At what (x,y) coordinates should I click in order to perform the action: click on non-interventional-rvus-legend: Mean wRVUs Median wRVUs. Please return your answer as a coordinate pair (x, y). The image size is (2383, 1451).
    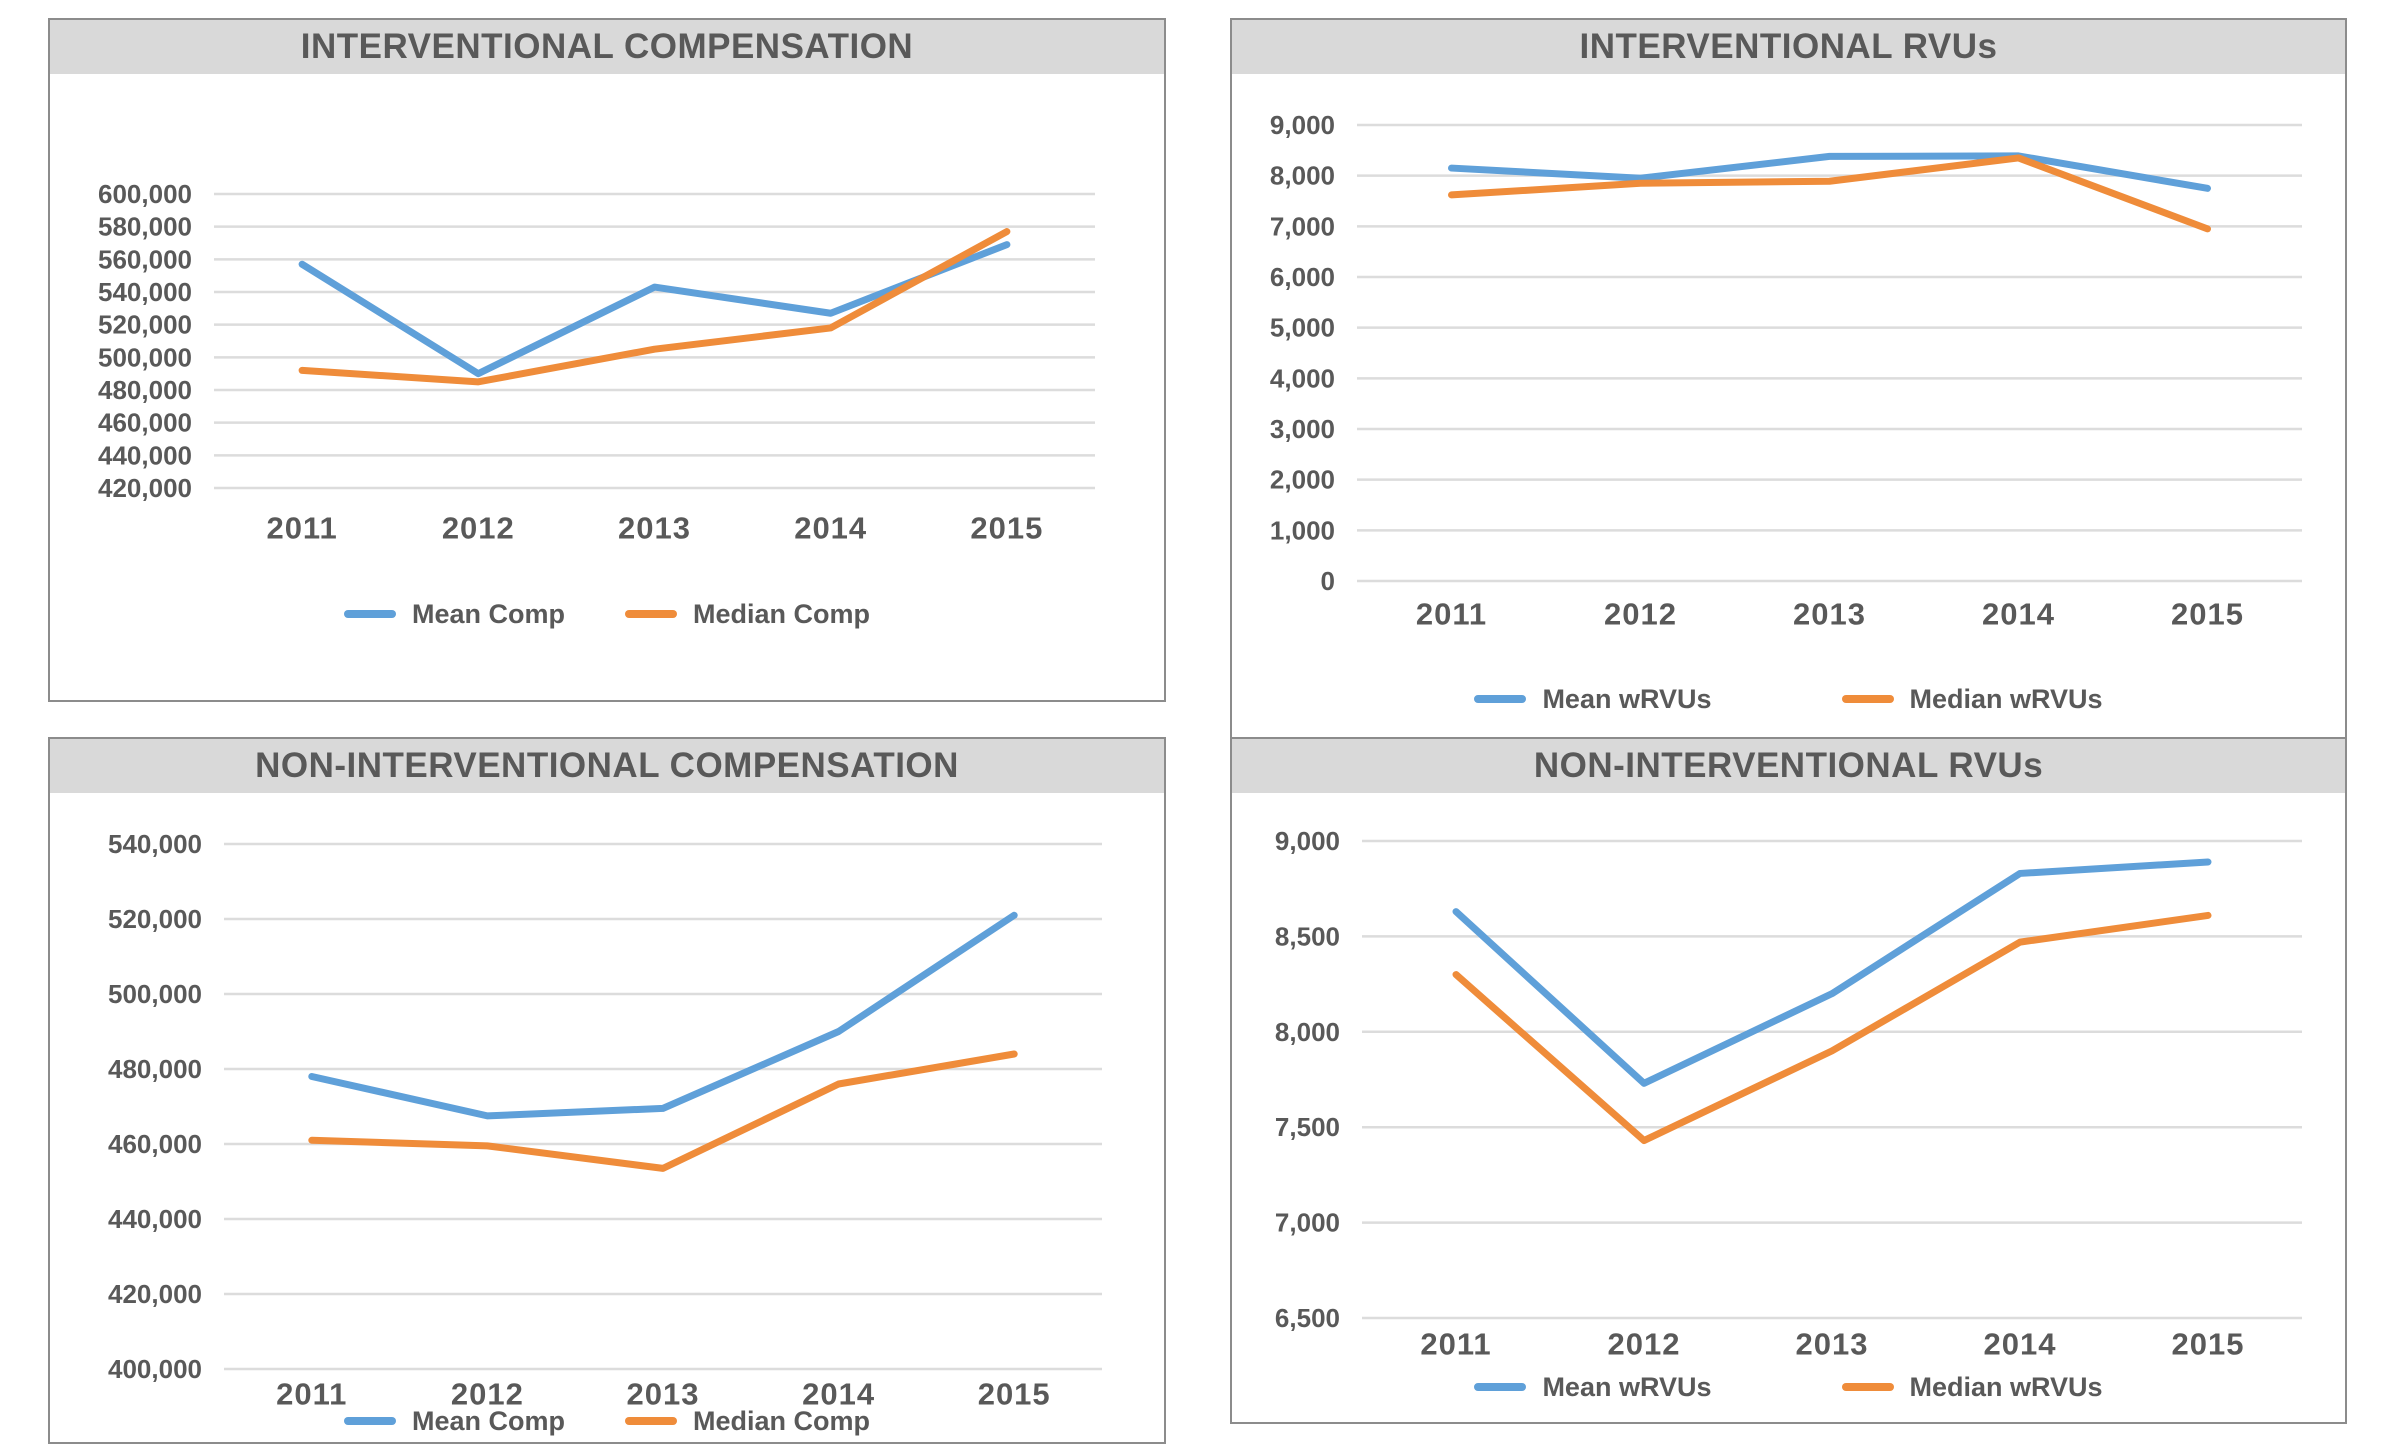
    Looking at the image, I should click on (1788, 1387).